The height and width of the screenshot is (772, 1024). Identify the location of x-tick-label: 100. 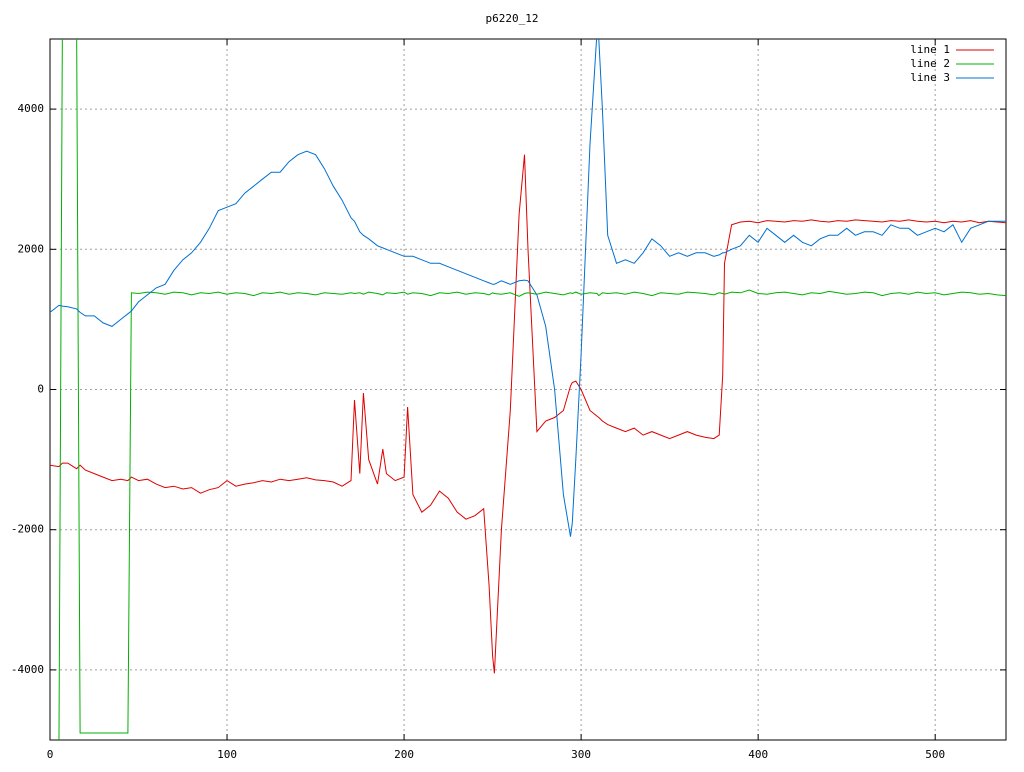
(227, 754).